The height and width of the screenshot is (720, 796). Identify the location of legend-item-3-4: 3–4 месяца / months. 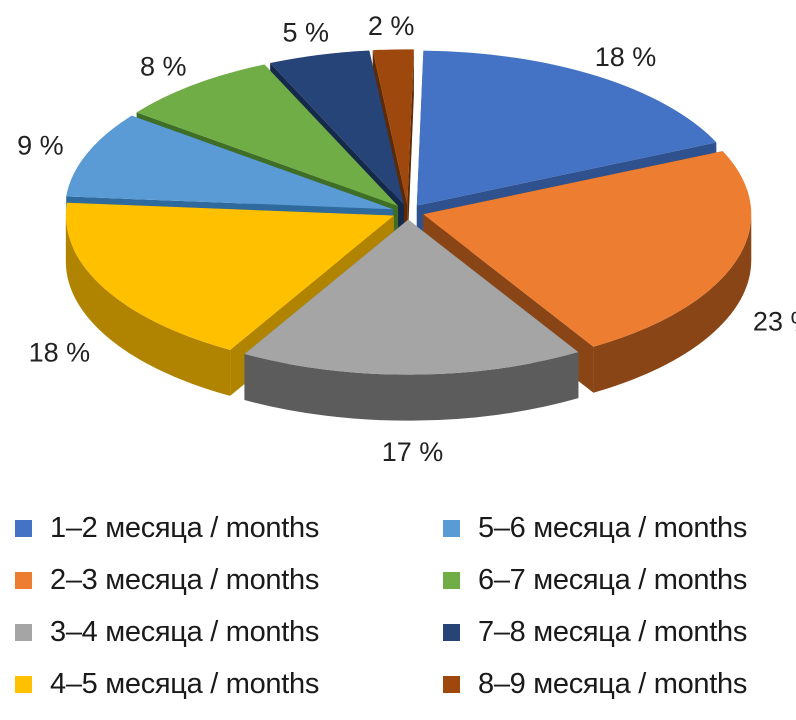
(167, 632).